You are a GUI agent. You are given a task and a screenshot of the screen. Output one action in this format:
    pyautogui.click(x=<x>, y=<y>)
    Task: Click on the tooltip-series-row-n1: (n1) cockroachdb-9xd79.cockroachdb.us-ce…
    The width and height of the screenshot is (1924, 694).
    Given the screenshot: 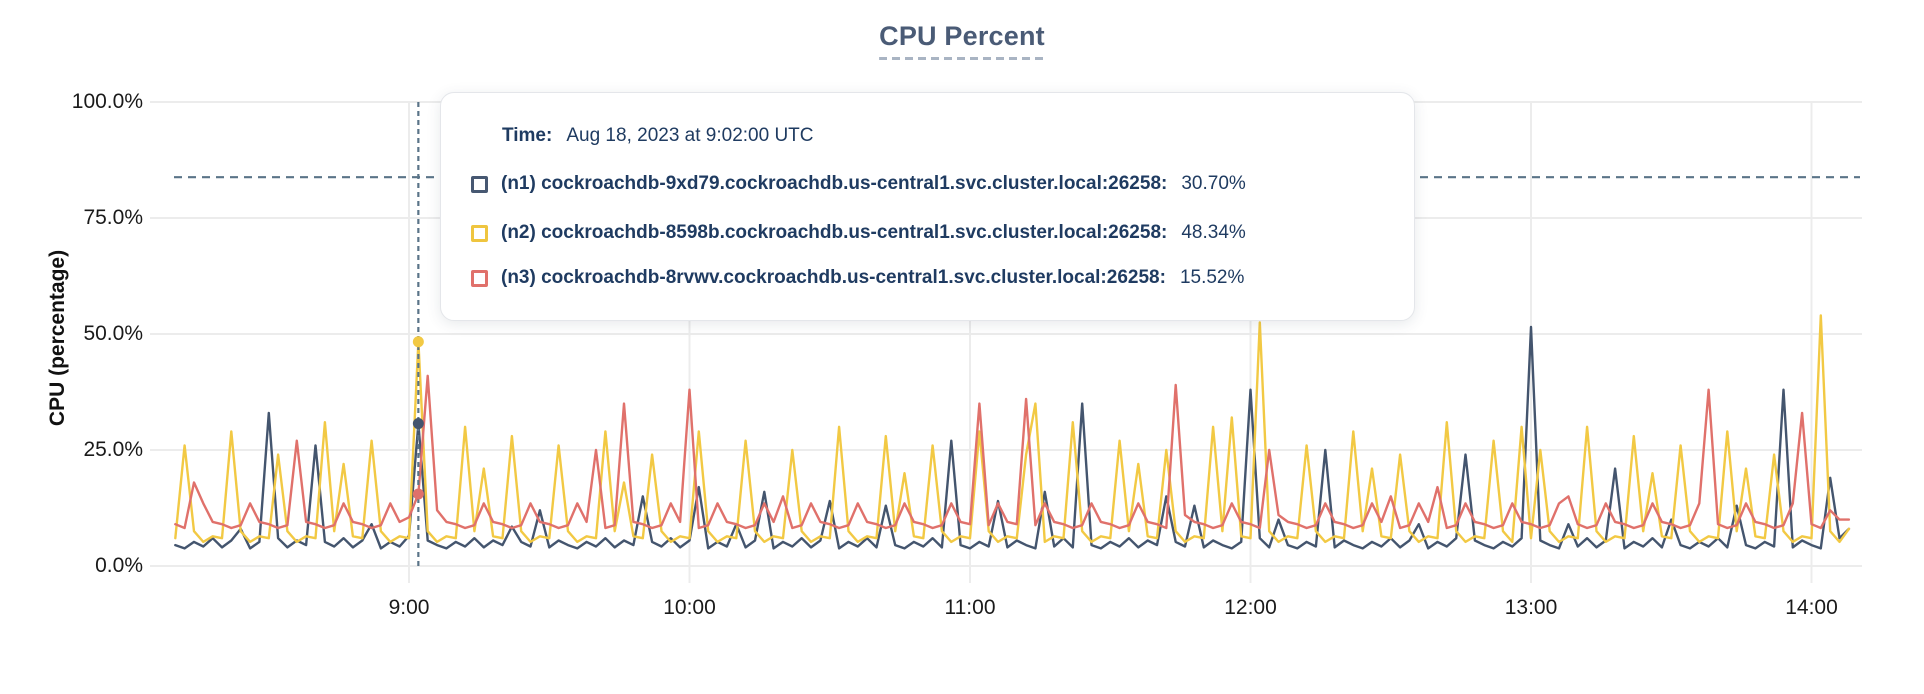 What is the action you would take?
    pyautogui.click(x=858, y=184)
    